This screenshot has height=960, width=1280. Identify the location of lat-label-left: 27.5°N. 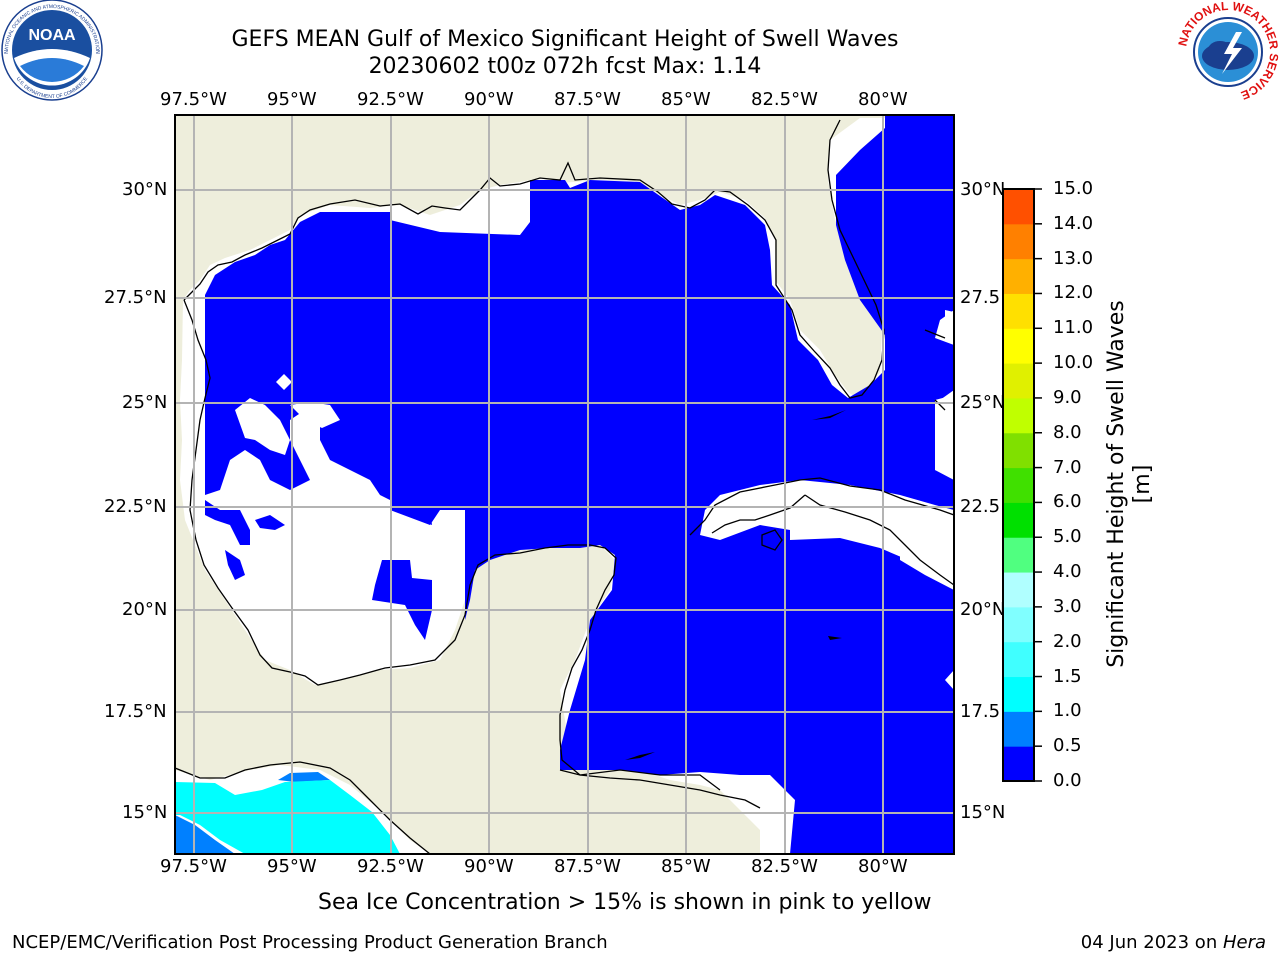
(135, 297).